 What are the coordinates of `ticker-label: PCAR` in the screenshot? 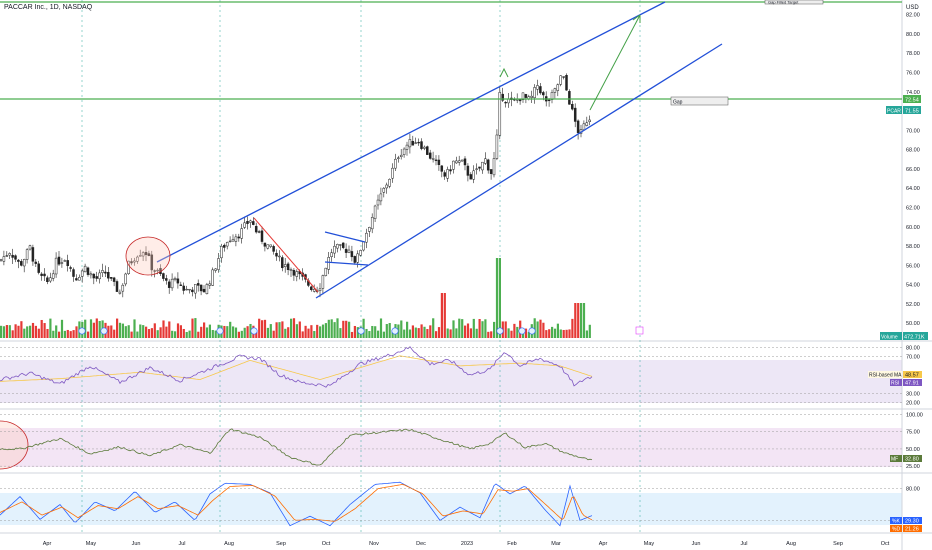 It's located at (894, 112).